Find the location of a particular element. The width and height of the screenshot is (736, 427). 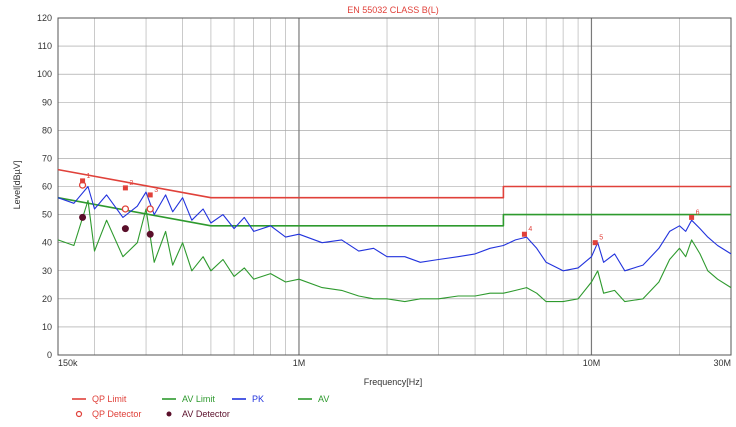

y-tick-label: 70 is located at coordinates (47, 158).